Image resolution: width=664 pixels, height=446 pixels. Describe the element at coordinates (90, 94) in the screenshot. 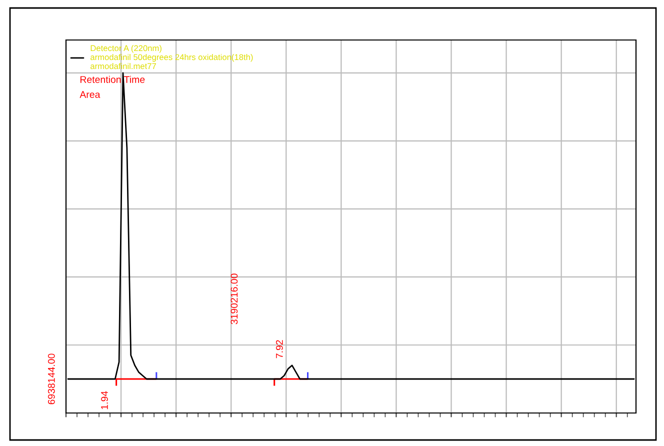

I see `annotation: Area` at that location.